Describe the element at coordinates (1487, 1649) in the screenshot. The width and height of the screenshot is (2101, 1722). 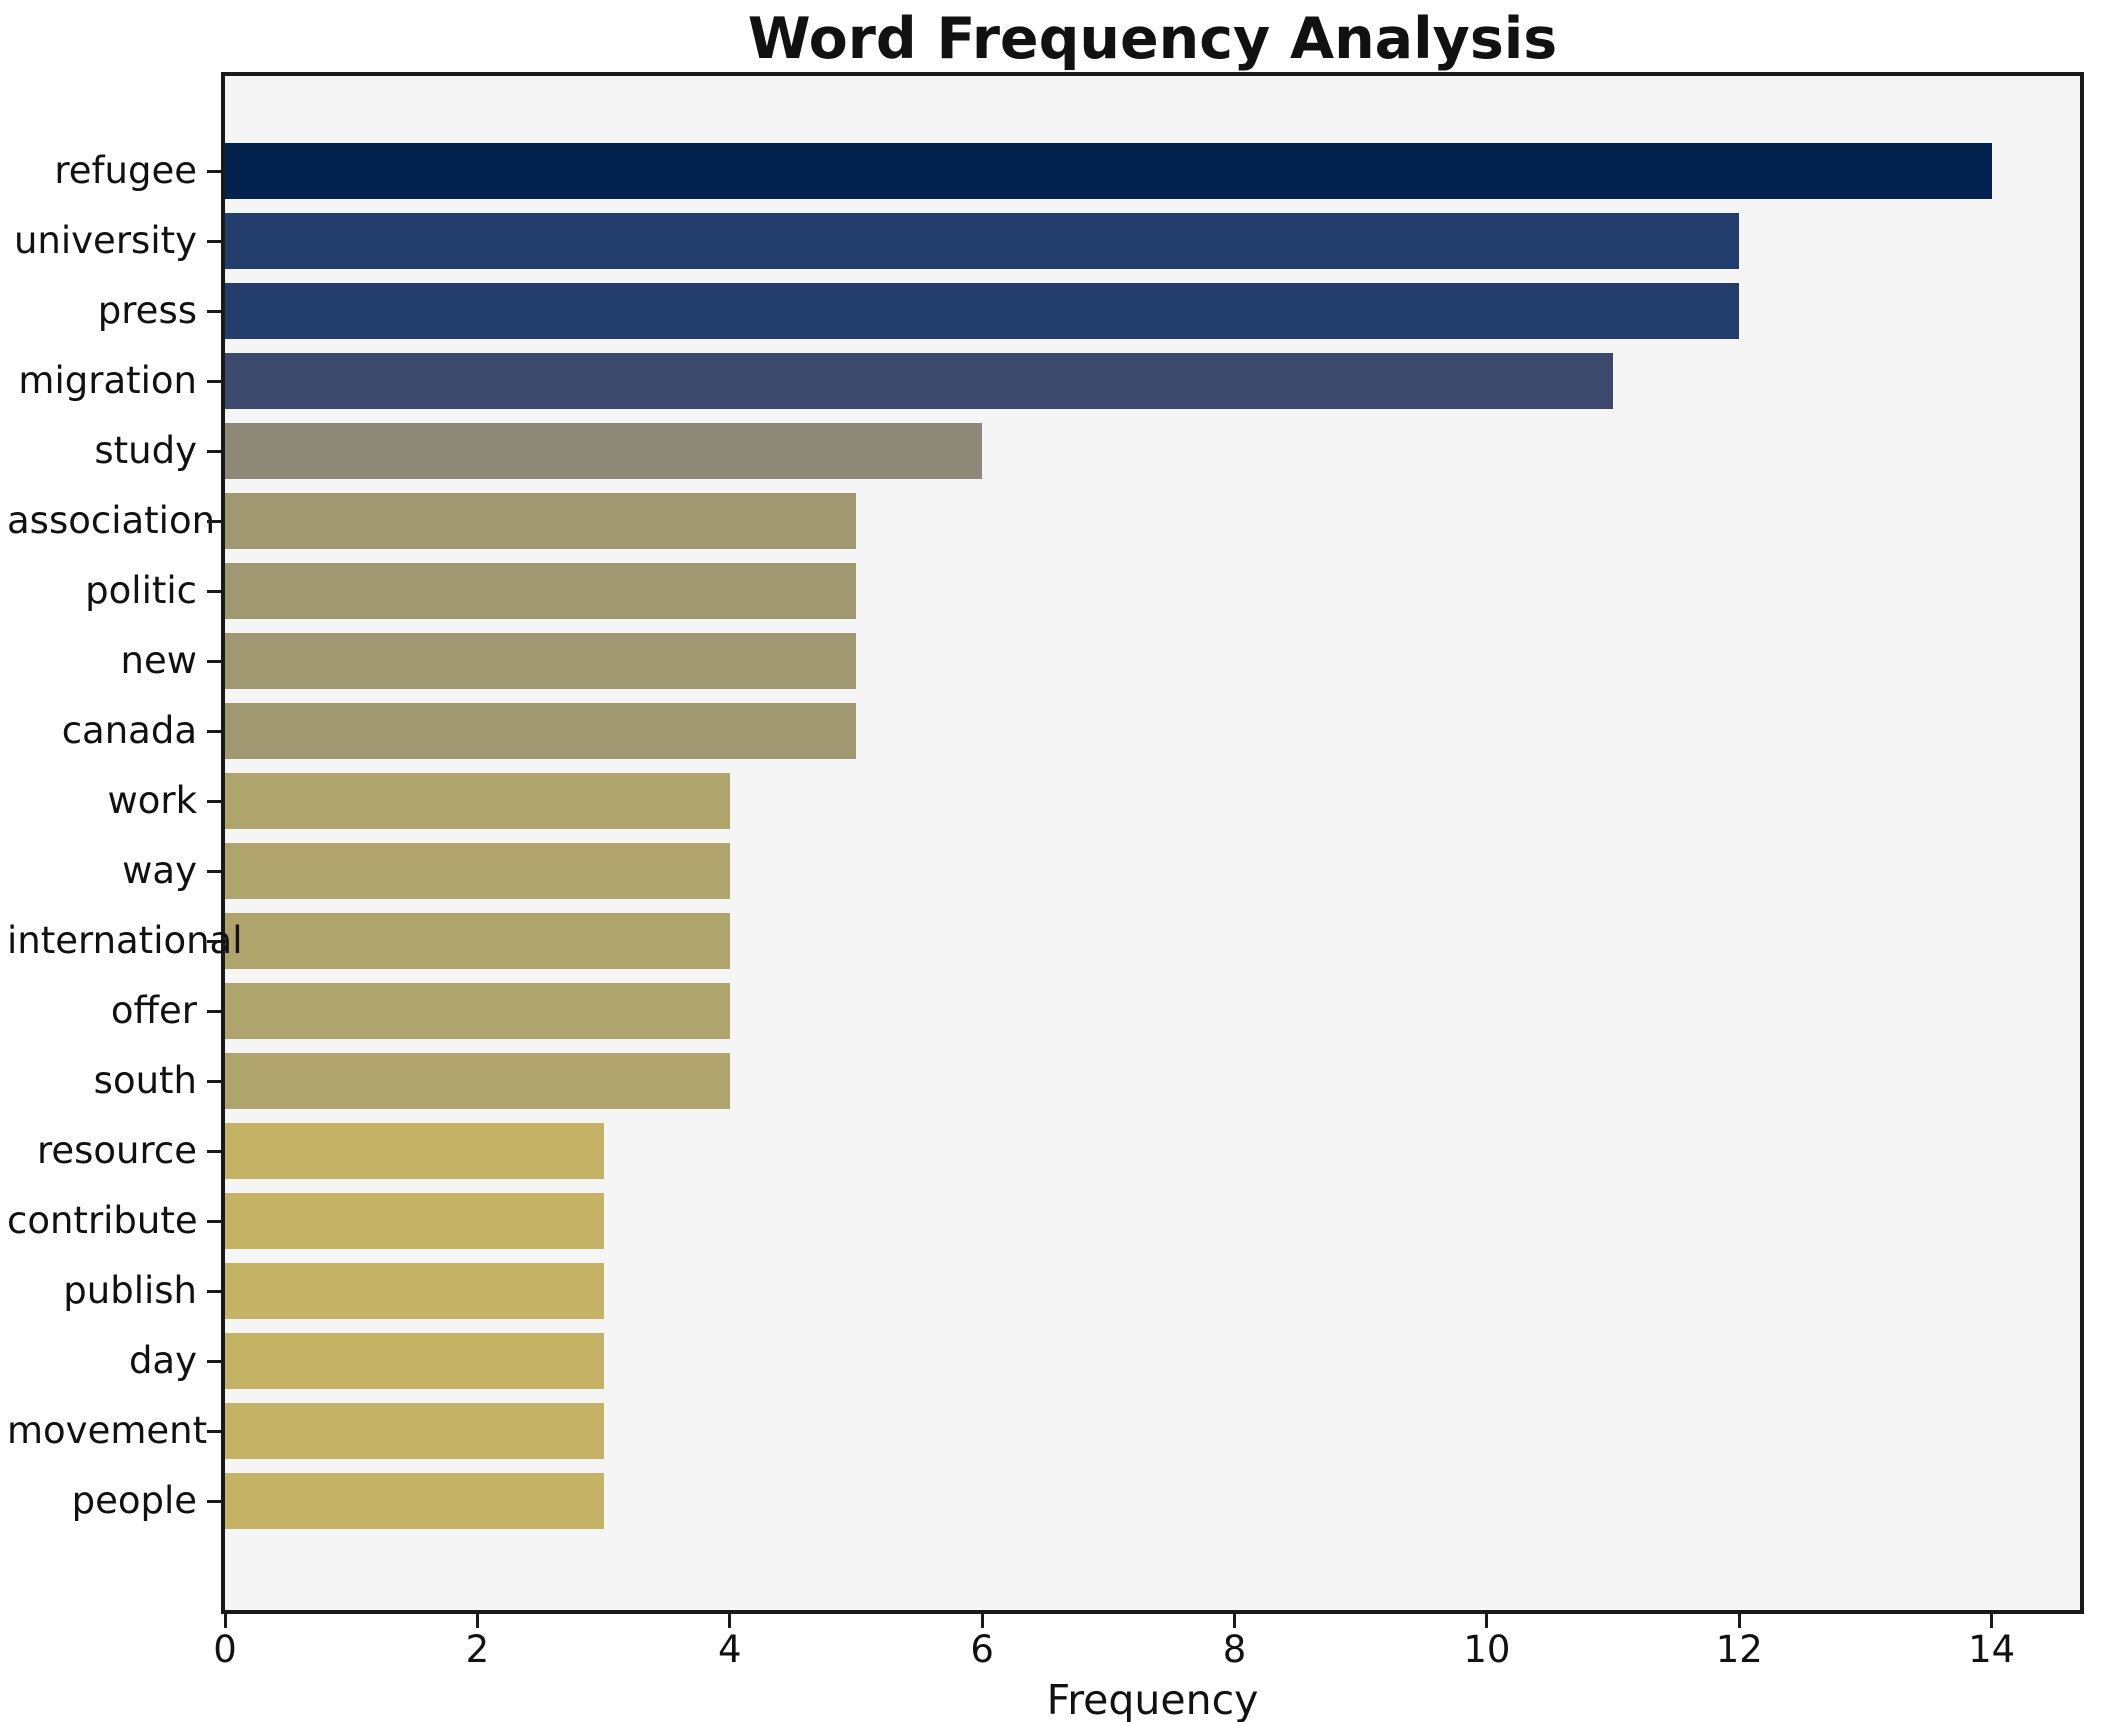
I see `x-tick-label-10: 10` at that location.